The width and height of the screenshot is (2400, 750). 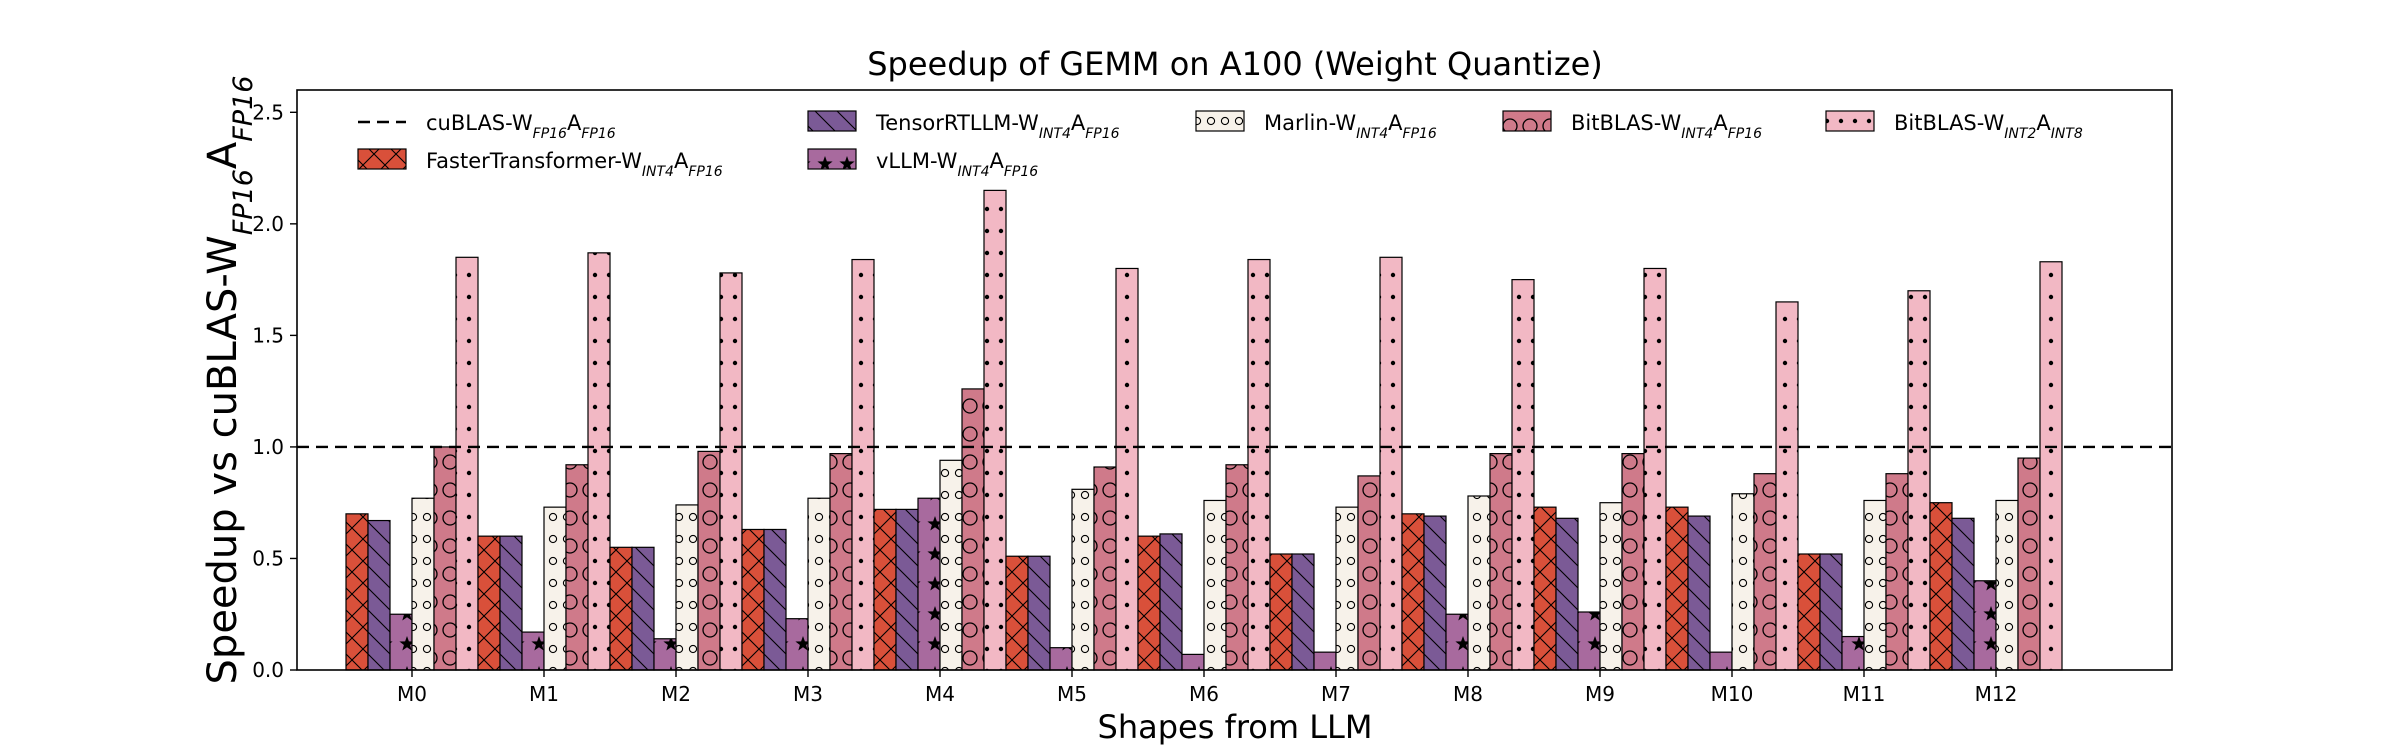 I want to click on legend-item-6: BitBLAS-WINT2AINT8, so click(x=1954, y=126).